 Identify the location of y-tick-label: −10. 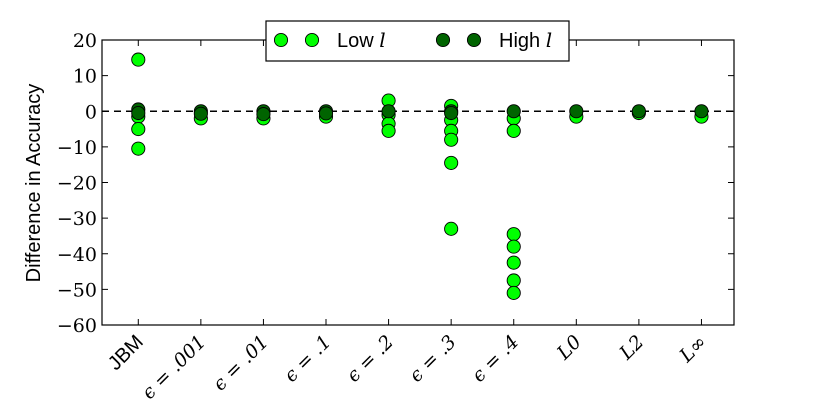
(77, 148).